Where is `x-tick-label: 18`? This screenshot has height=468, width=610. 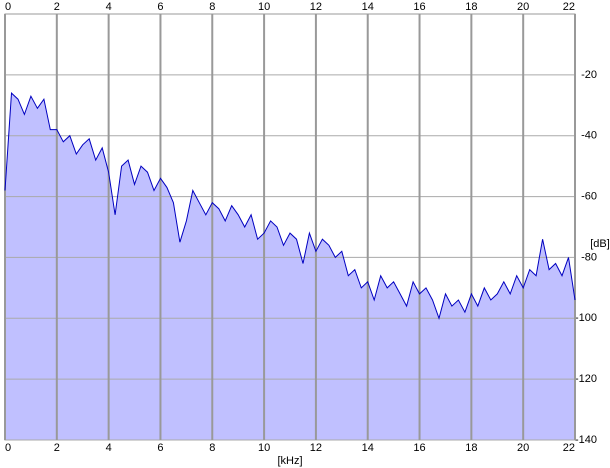
x-tick-label: 18 is located at coordinates (471, 448).